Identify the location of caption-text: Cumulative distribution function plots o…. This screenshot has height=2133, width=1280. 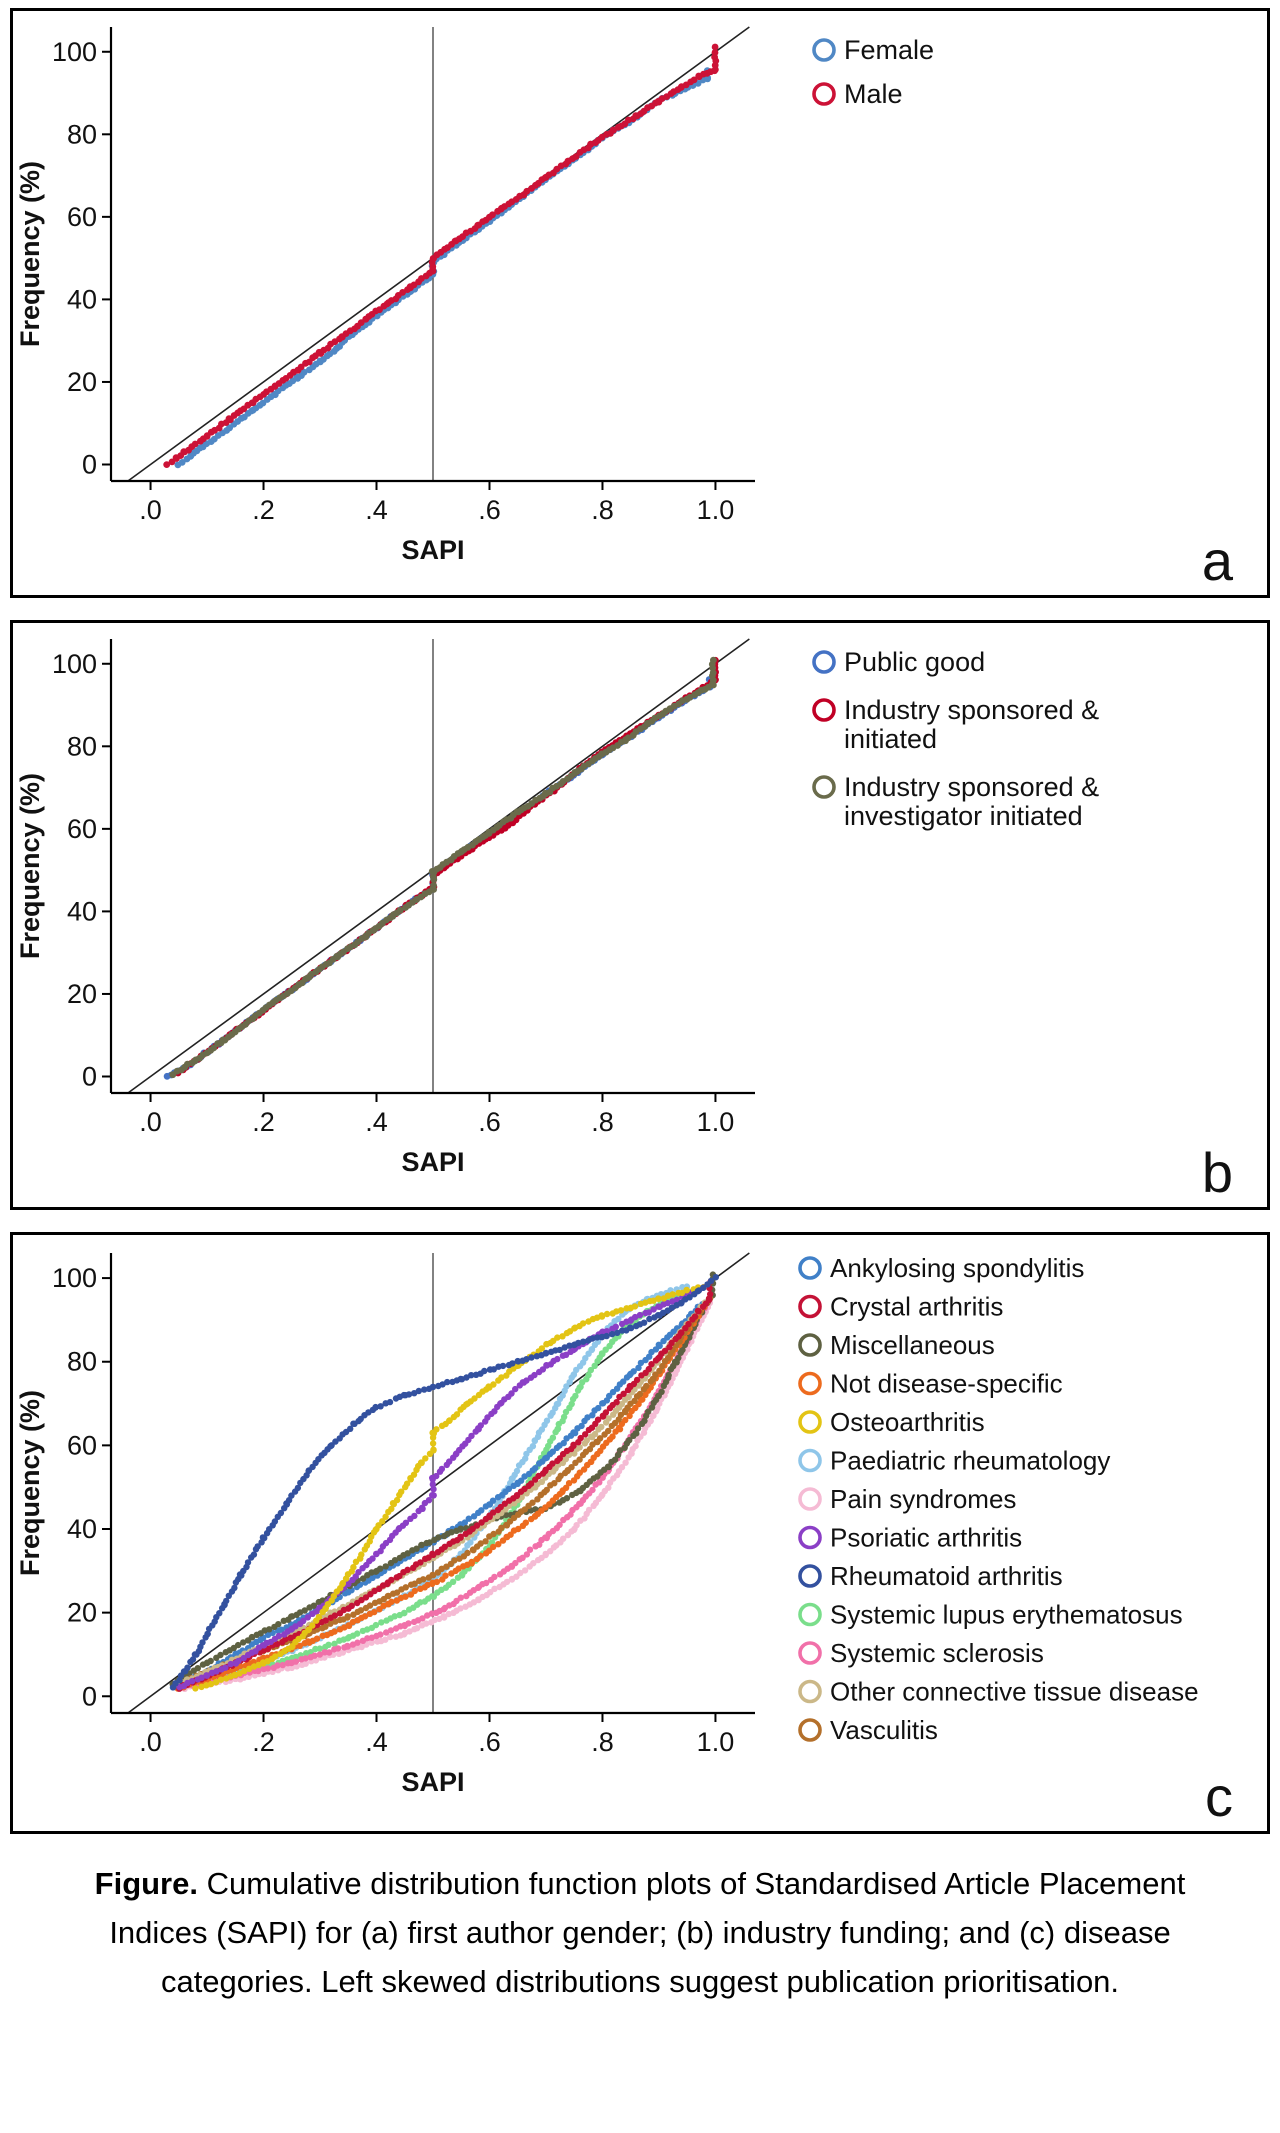
(647, 1932).